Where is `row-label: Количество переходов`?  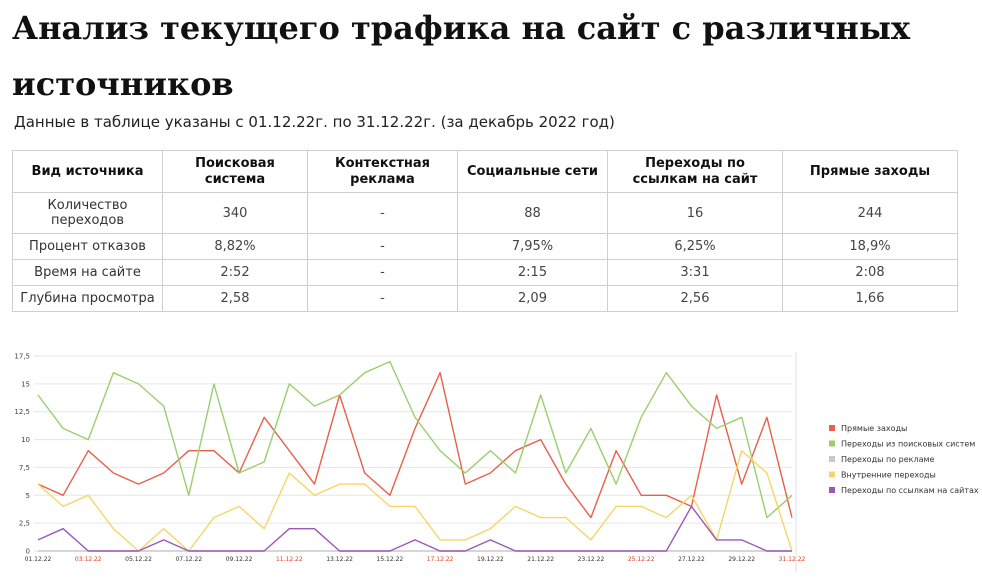 row-label: Количество переходов is located at coordinates (87, 213).